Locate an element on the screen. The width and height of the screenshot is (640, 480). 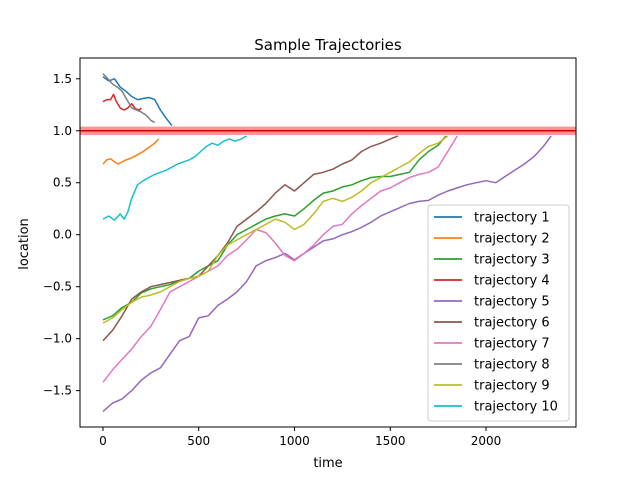
legend-label-2: trajectory 2 is located at coordinates (512, 239).